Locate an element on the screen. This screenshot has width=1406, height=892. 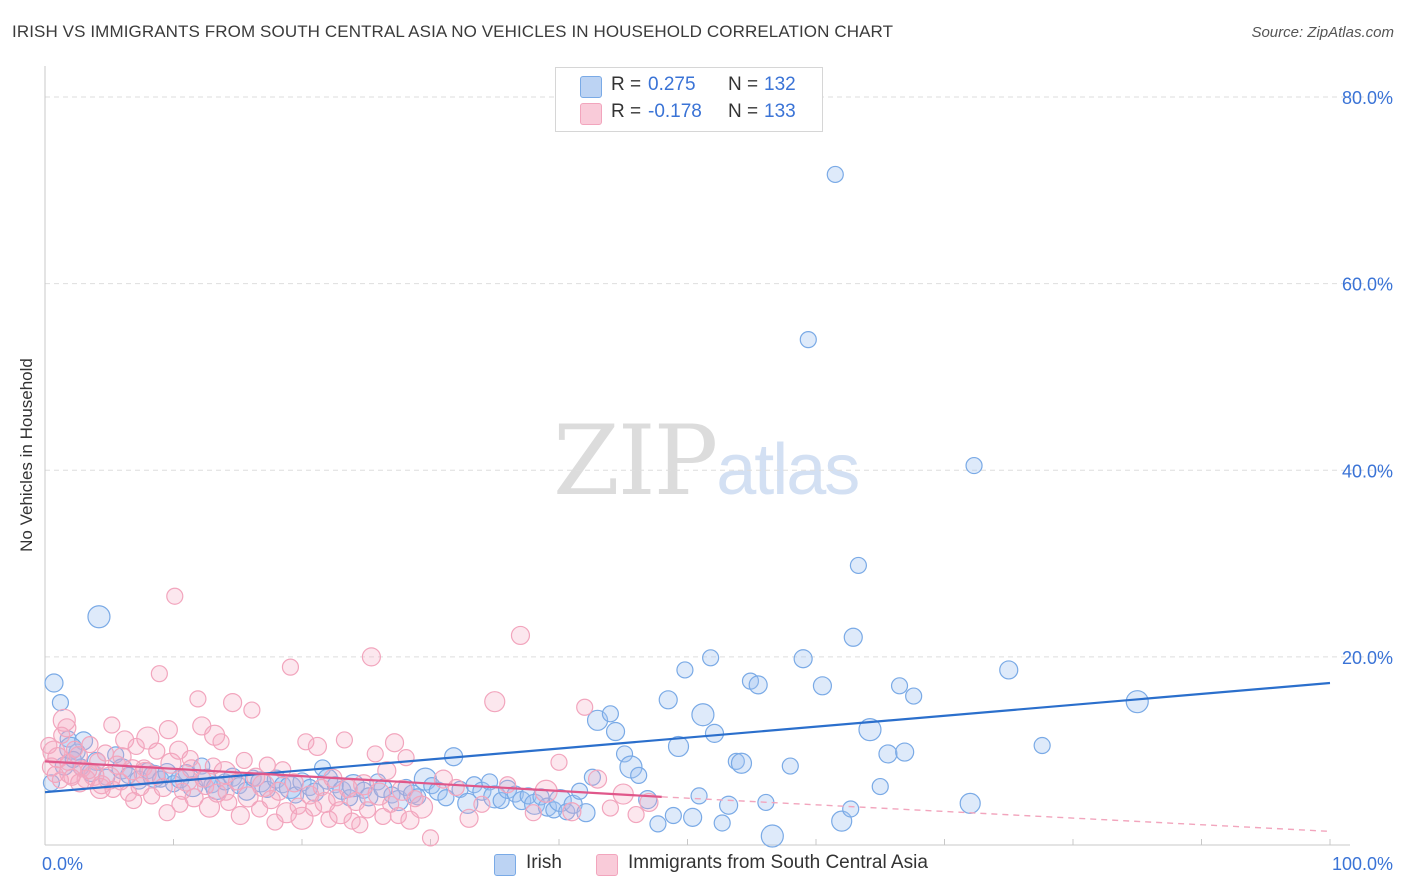
chart-source: Source: ZipAtlas.com is located at coordinates (1322, 32).